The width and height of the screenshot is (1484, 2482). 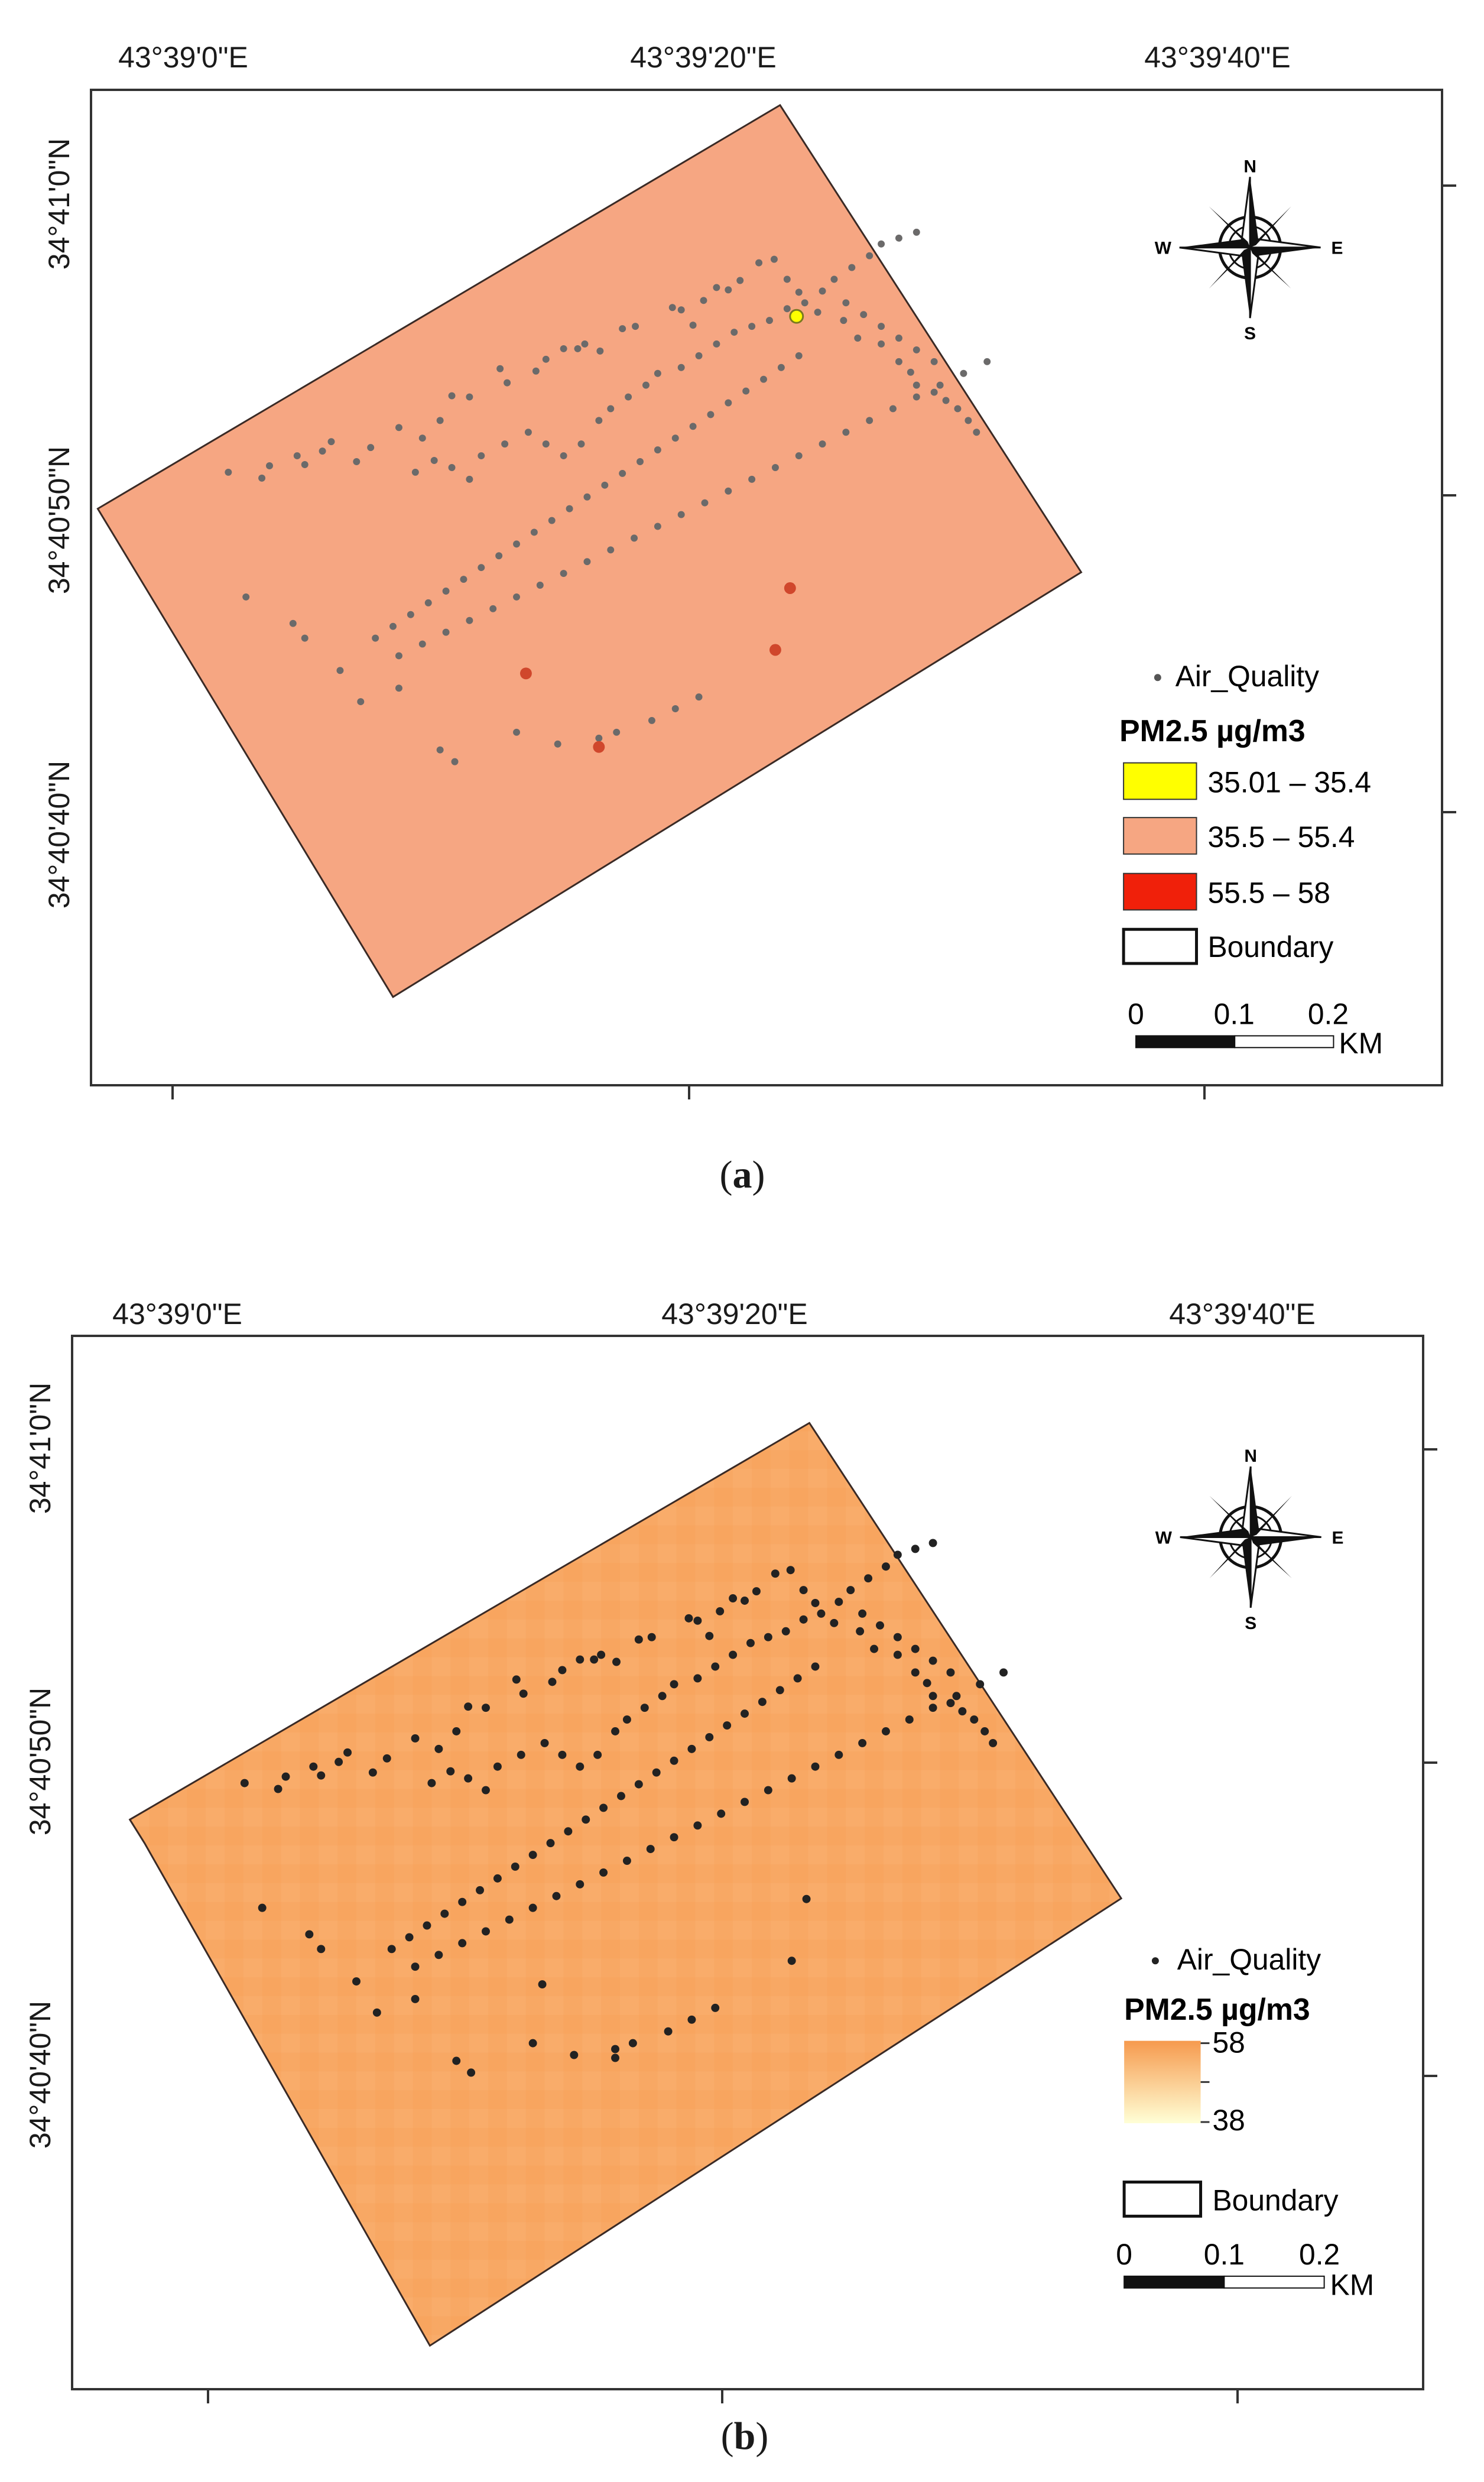 I want to click on scale-tick-1: 0.1, so click(x=1224, y=2254).